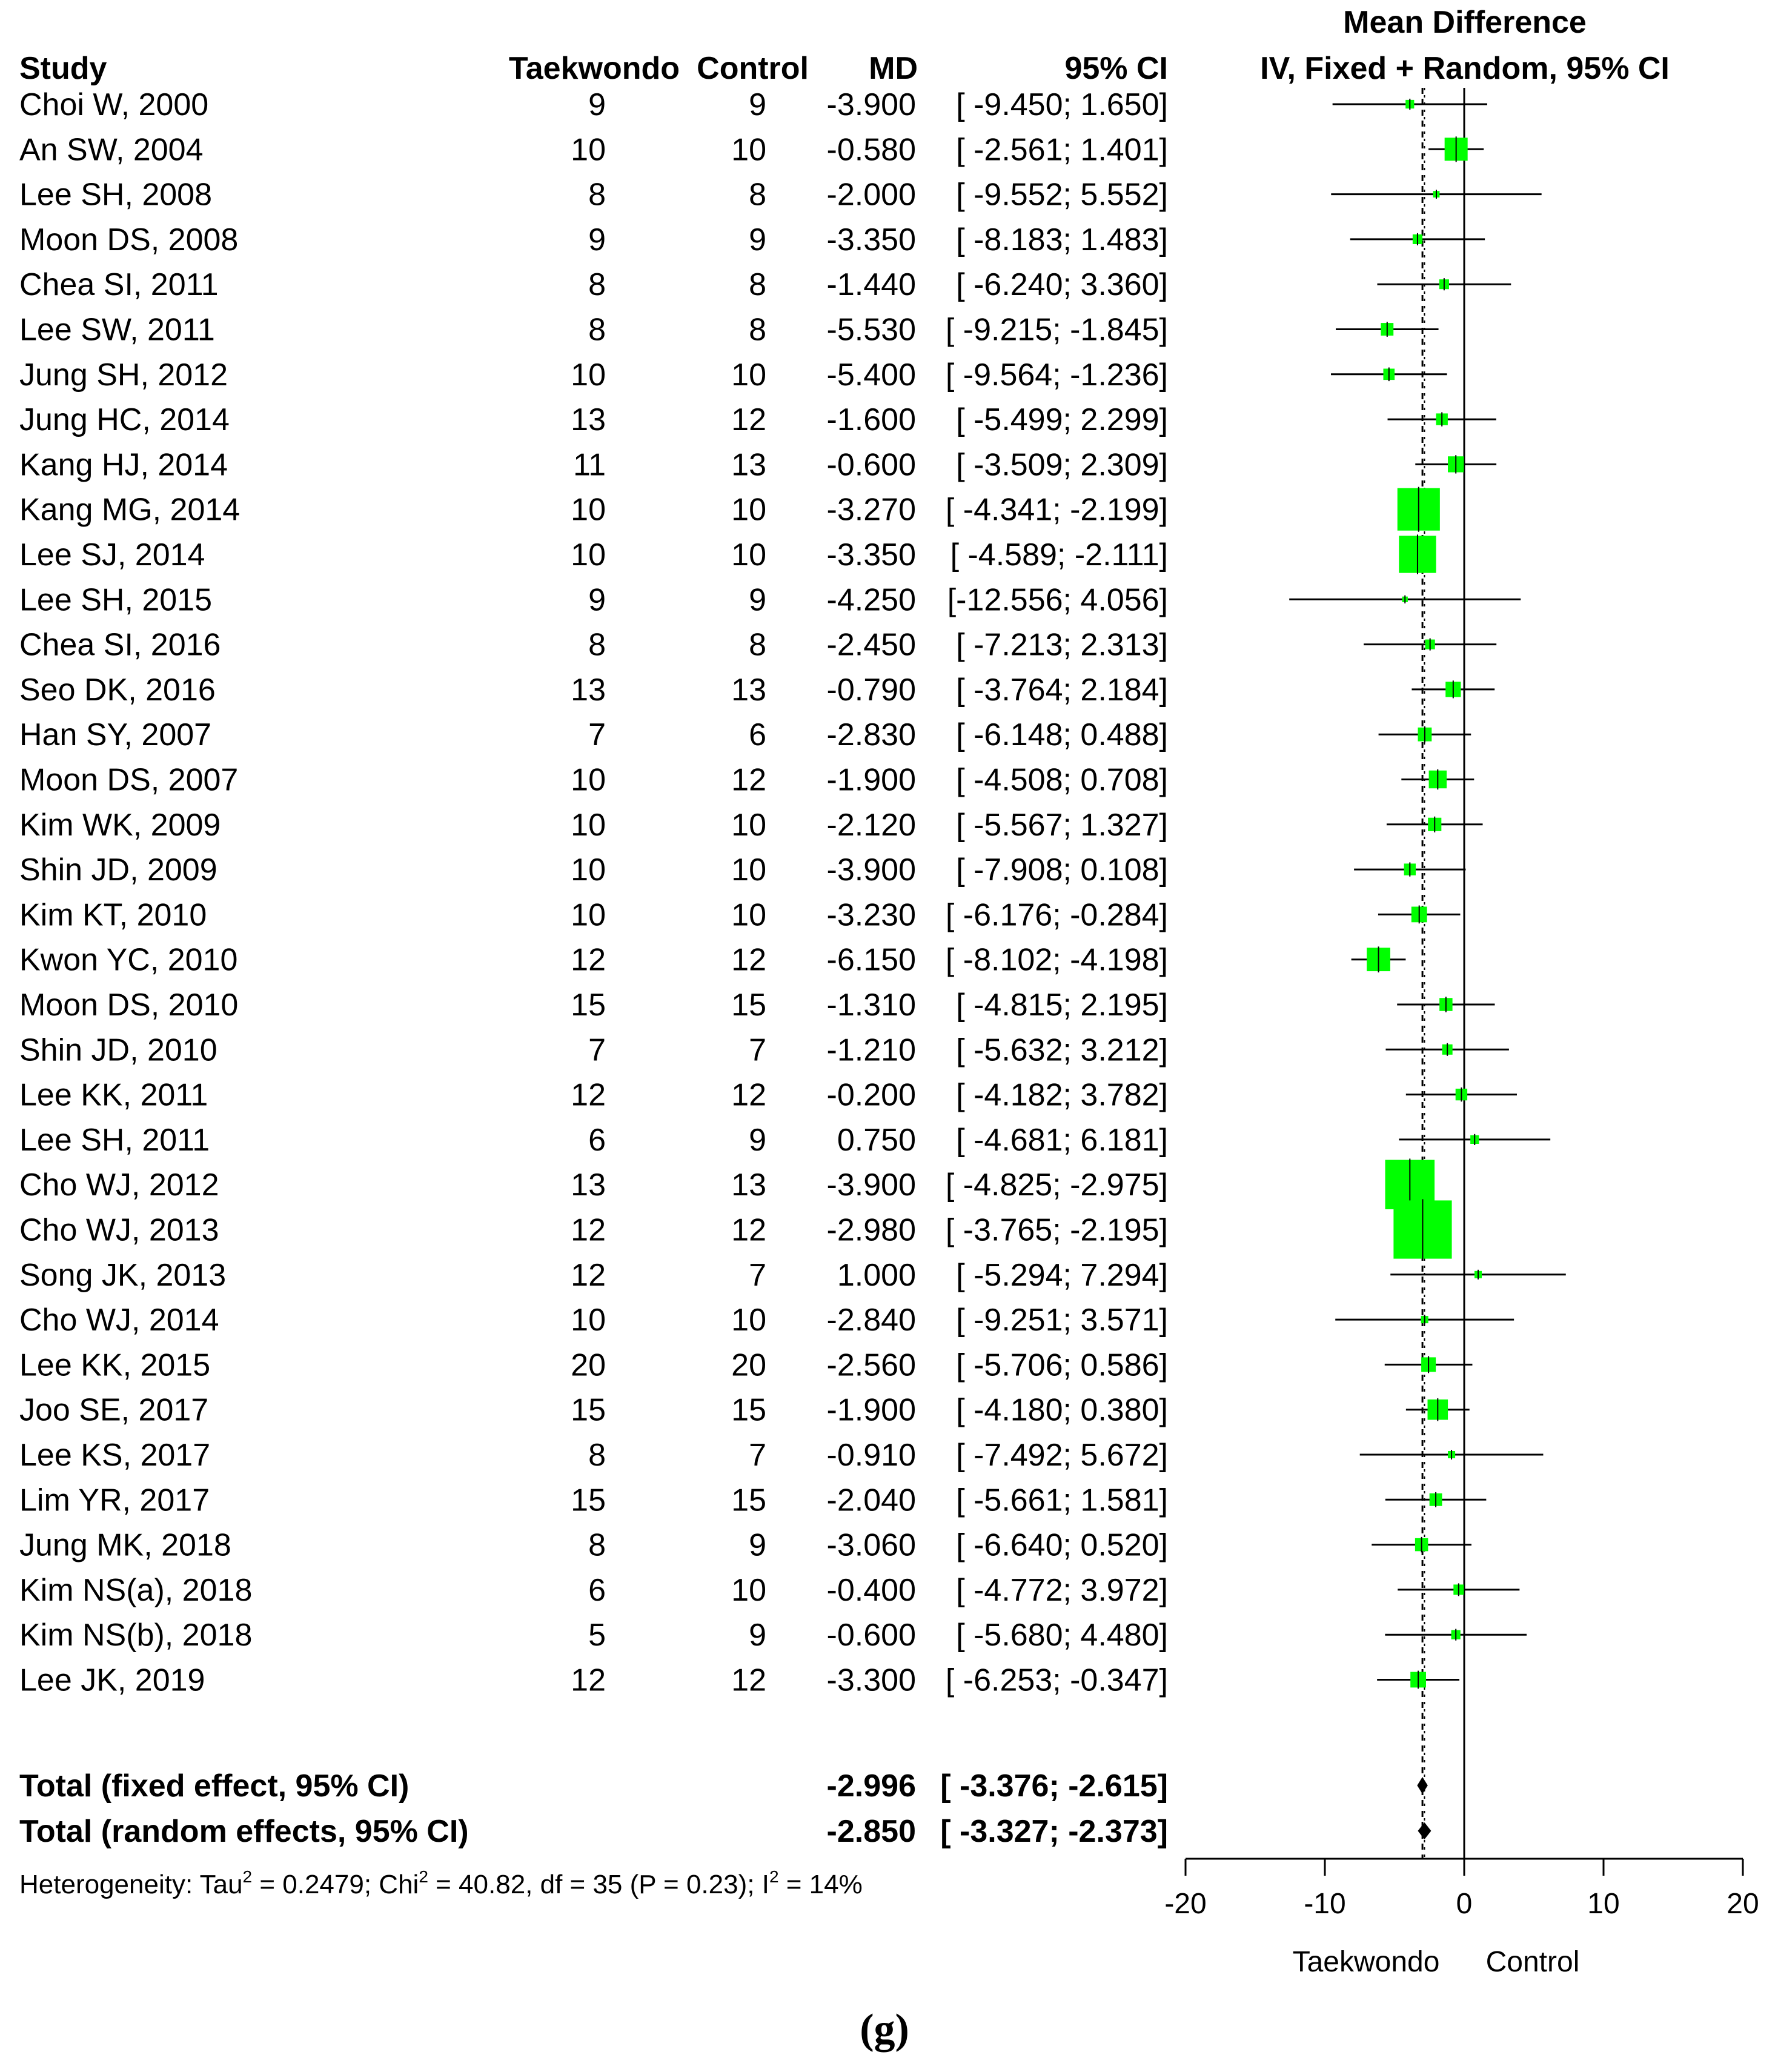 This screenshot has width=1778, height=2072. I want to click on treatment-n: 12, so click(588, 1095).